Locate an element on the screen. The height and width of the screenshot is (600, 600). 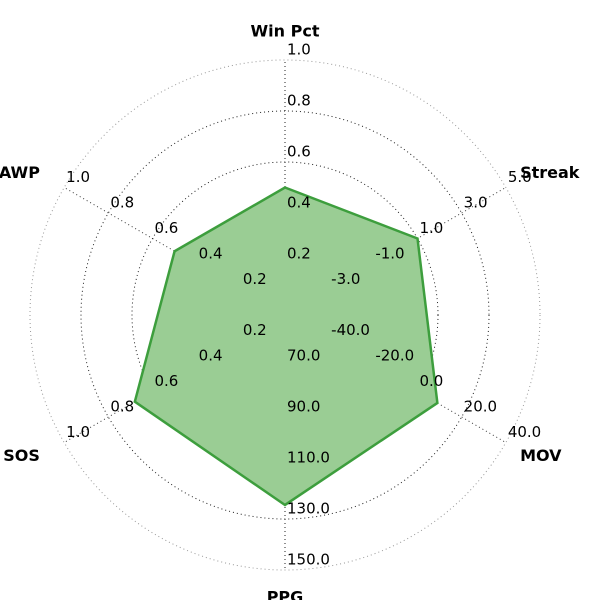
tick-label: 110.0 is located at coordinates (308, 458).